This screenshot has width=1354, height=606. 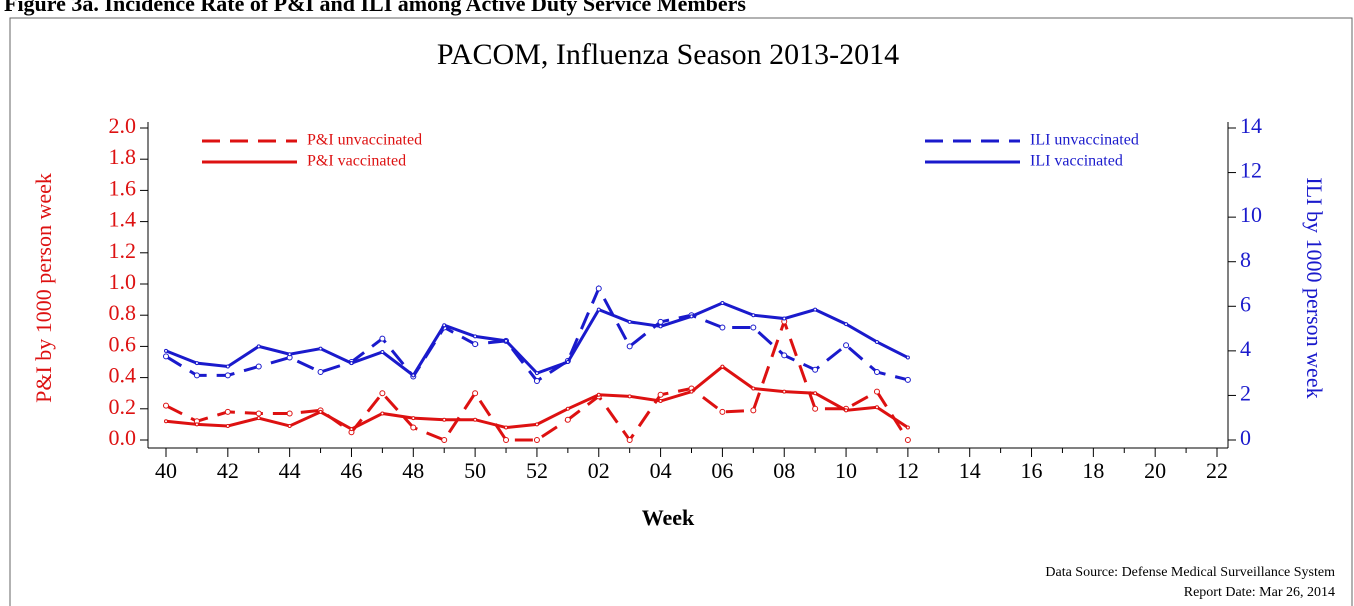 What do you see at coordinates (537, 397) in the screenshot?
I see `series-line` at bounding box center [537, 397].